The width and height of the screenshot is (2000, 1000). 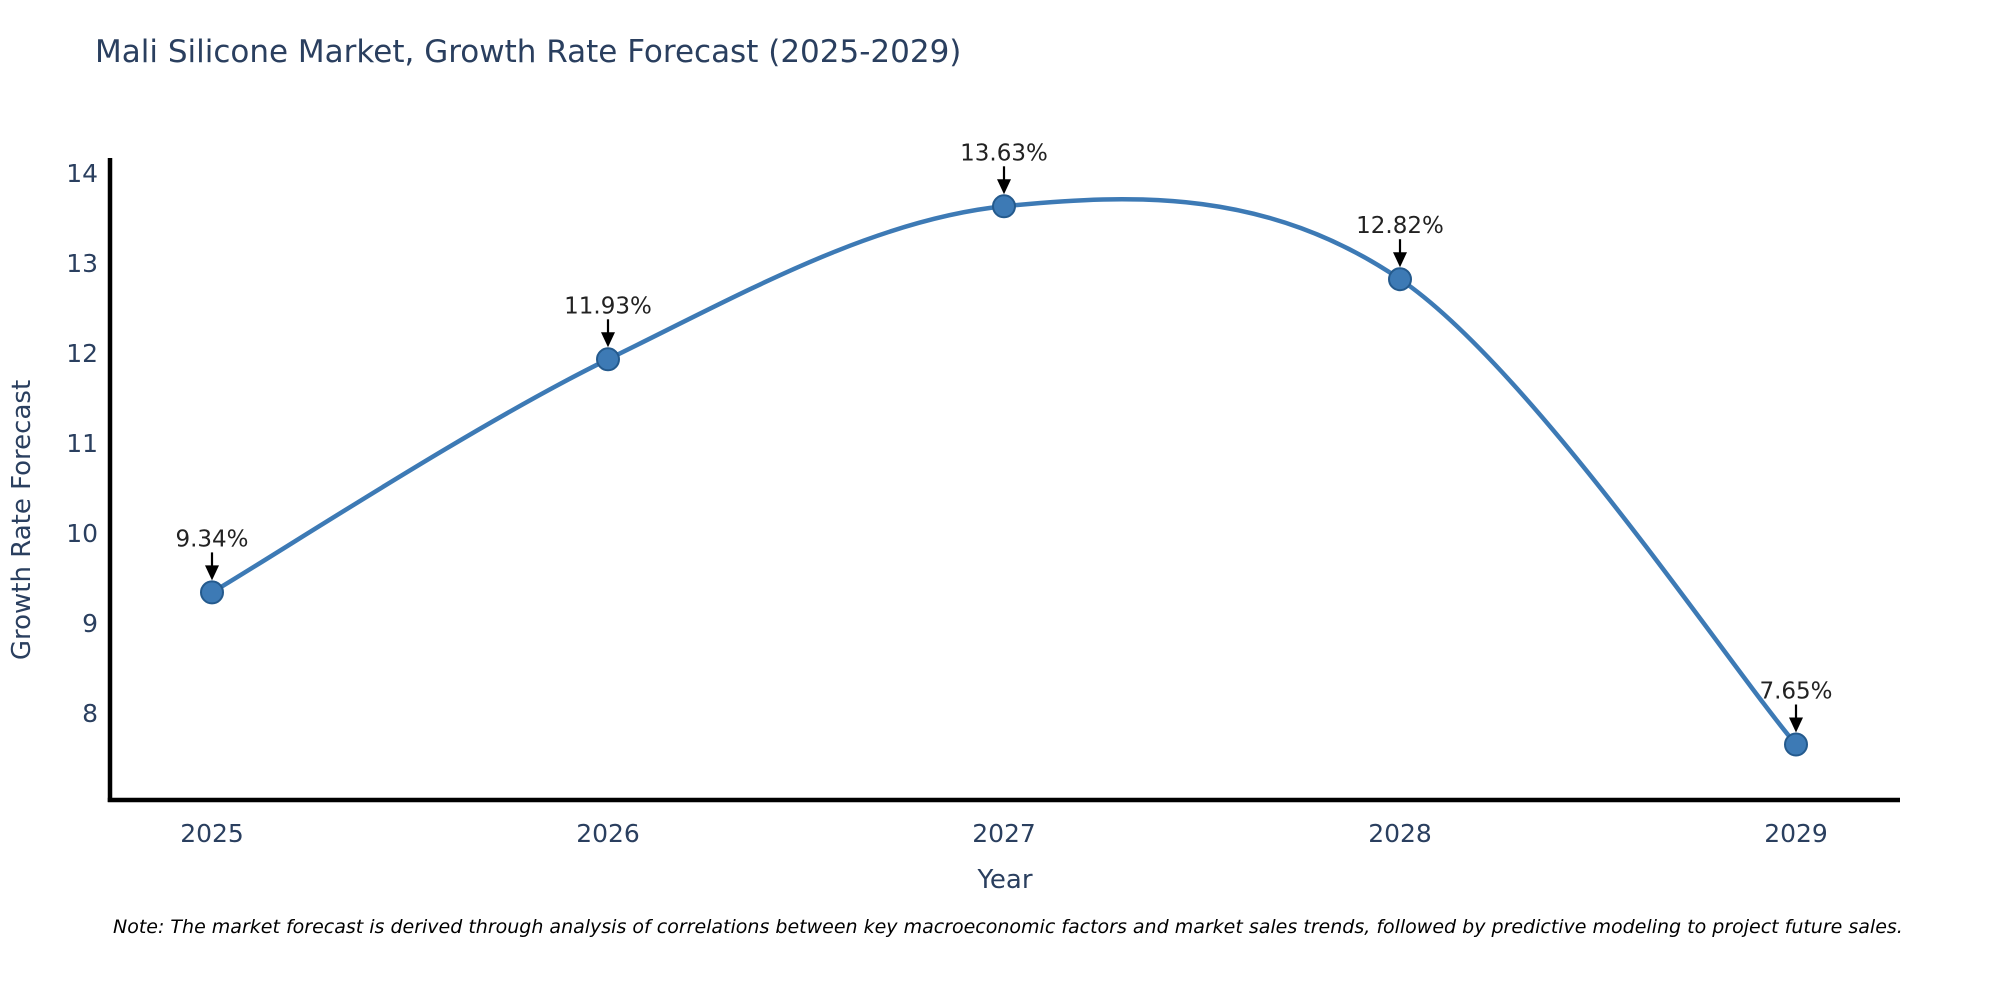 I want to click on x-tick-label: 2026, so click(x=608, y=833).